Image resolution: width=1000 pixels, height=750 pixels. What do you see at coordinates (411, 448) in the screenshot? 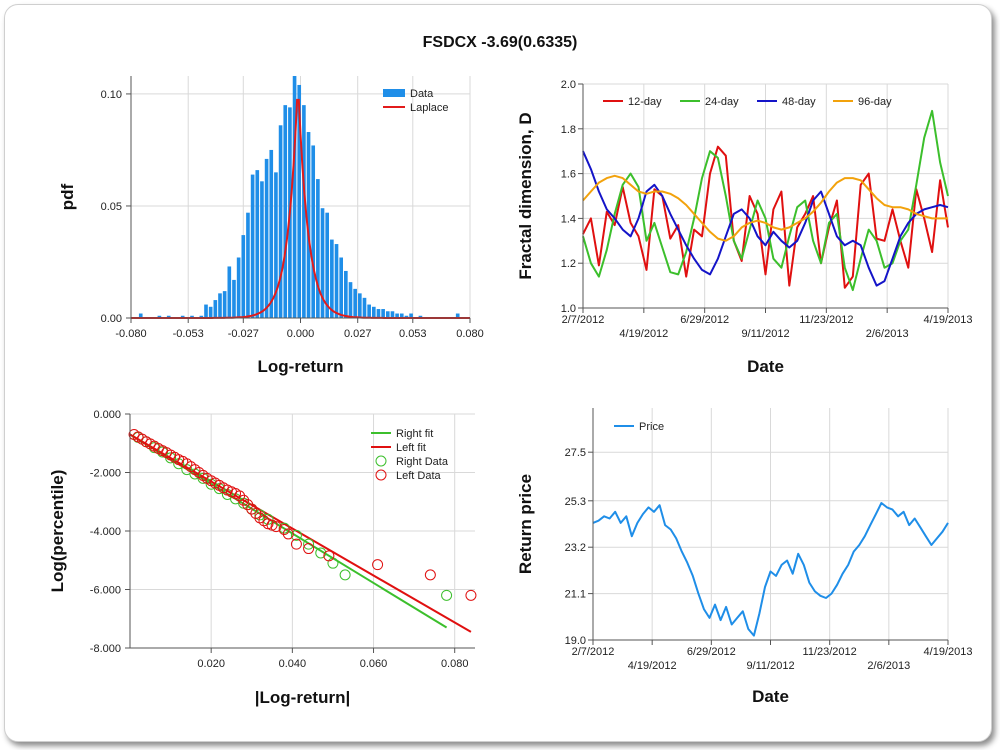
I see `legend-label: Left fit` at bounding box center [411, 448].